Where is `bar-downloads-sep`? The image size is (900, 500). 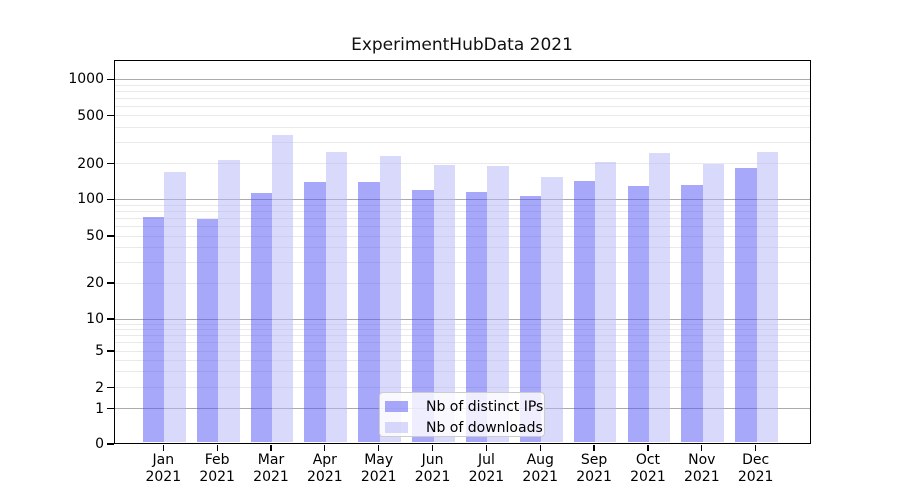 bar-downloads-sep is located at coordinates (606, 302).